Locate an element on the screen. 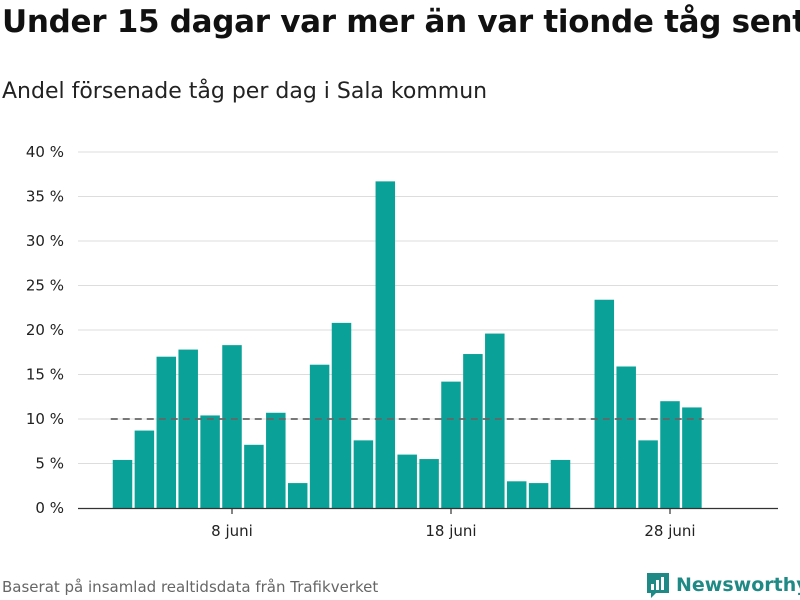 The height and width of the screenshot is (600, 800). x-axis: 8 juni 18 juni 28 juni is located at coordinates (428, 523).